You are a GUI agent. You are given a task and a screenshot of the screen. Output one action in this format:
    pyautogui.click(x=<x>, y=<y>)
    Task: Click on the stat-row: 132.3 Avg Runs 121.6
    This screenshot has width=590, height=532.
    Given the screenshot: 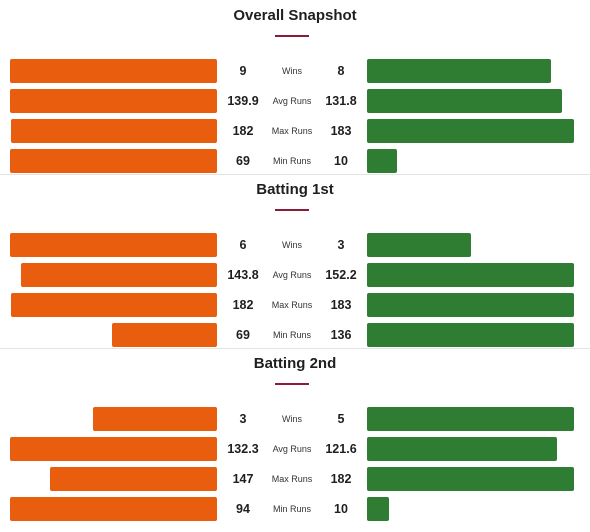 What is the action you would take?
    pyautogui.click(x=295, y=449)
    